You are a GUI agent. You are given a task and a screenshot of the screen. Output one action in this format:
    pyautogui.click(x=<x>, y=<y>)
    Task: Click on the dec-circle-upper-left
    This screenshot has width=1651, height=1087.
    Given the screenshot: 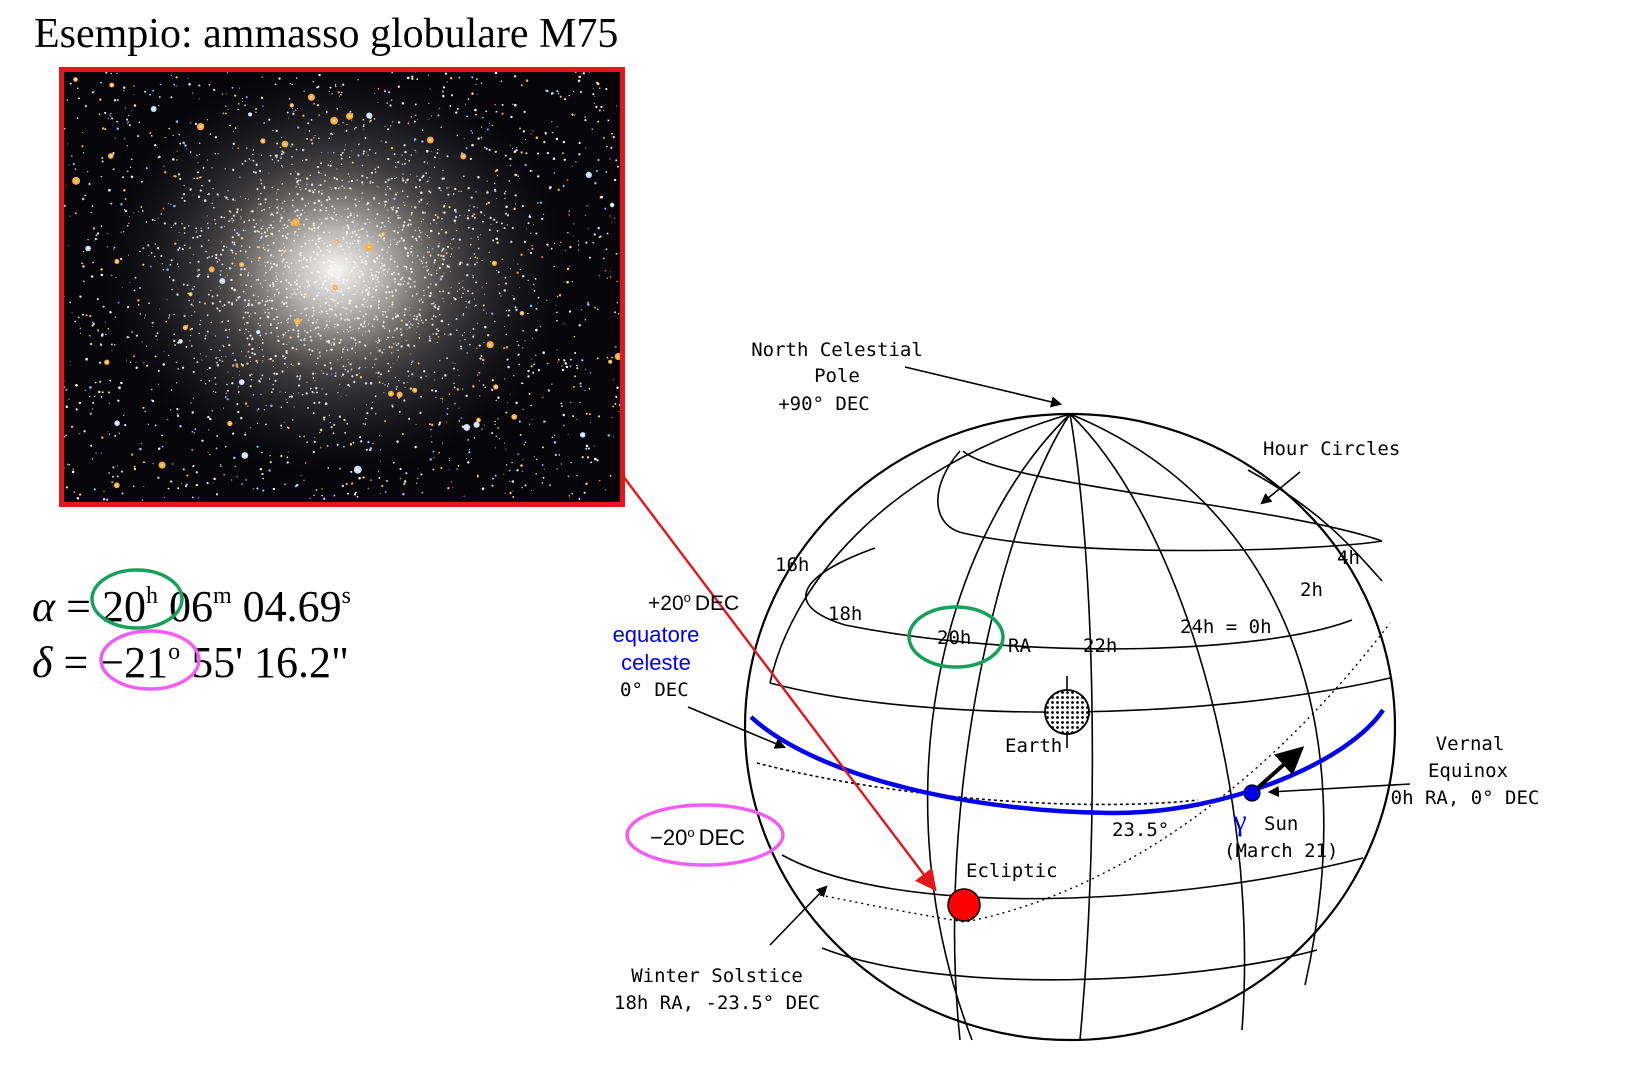 What is the action you would take?
    pyautogui.click(x=840, y=586)
    